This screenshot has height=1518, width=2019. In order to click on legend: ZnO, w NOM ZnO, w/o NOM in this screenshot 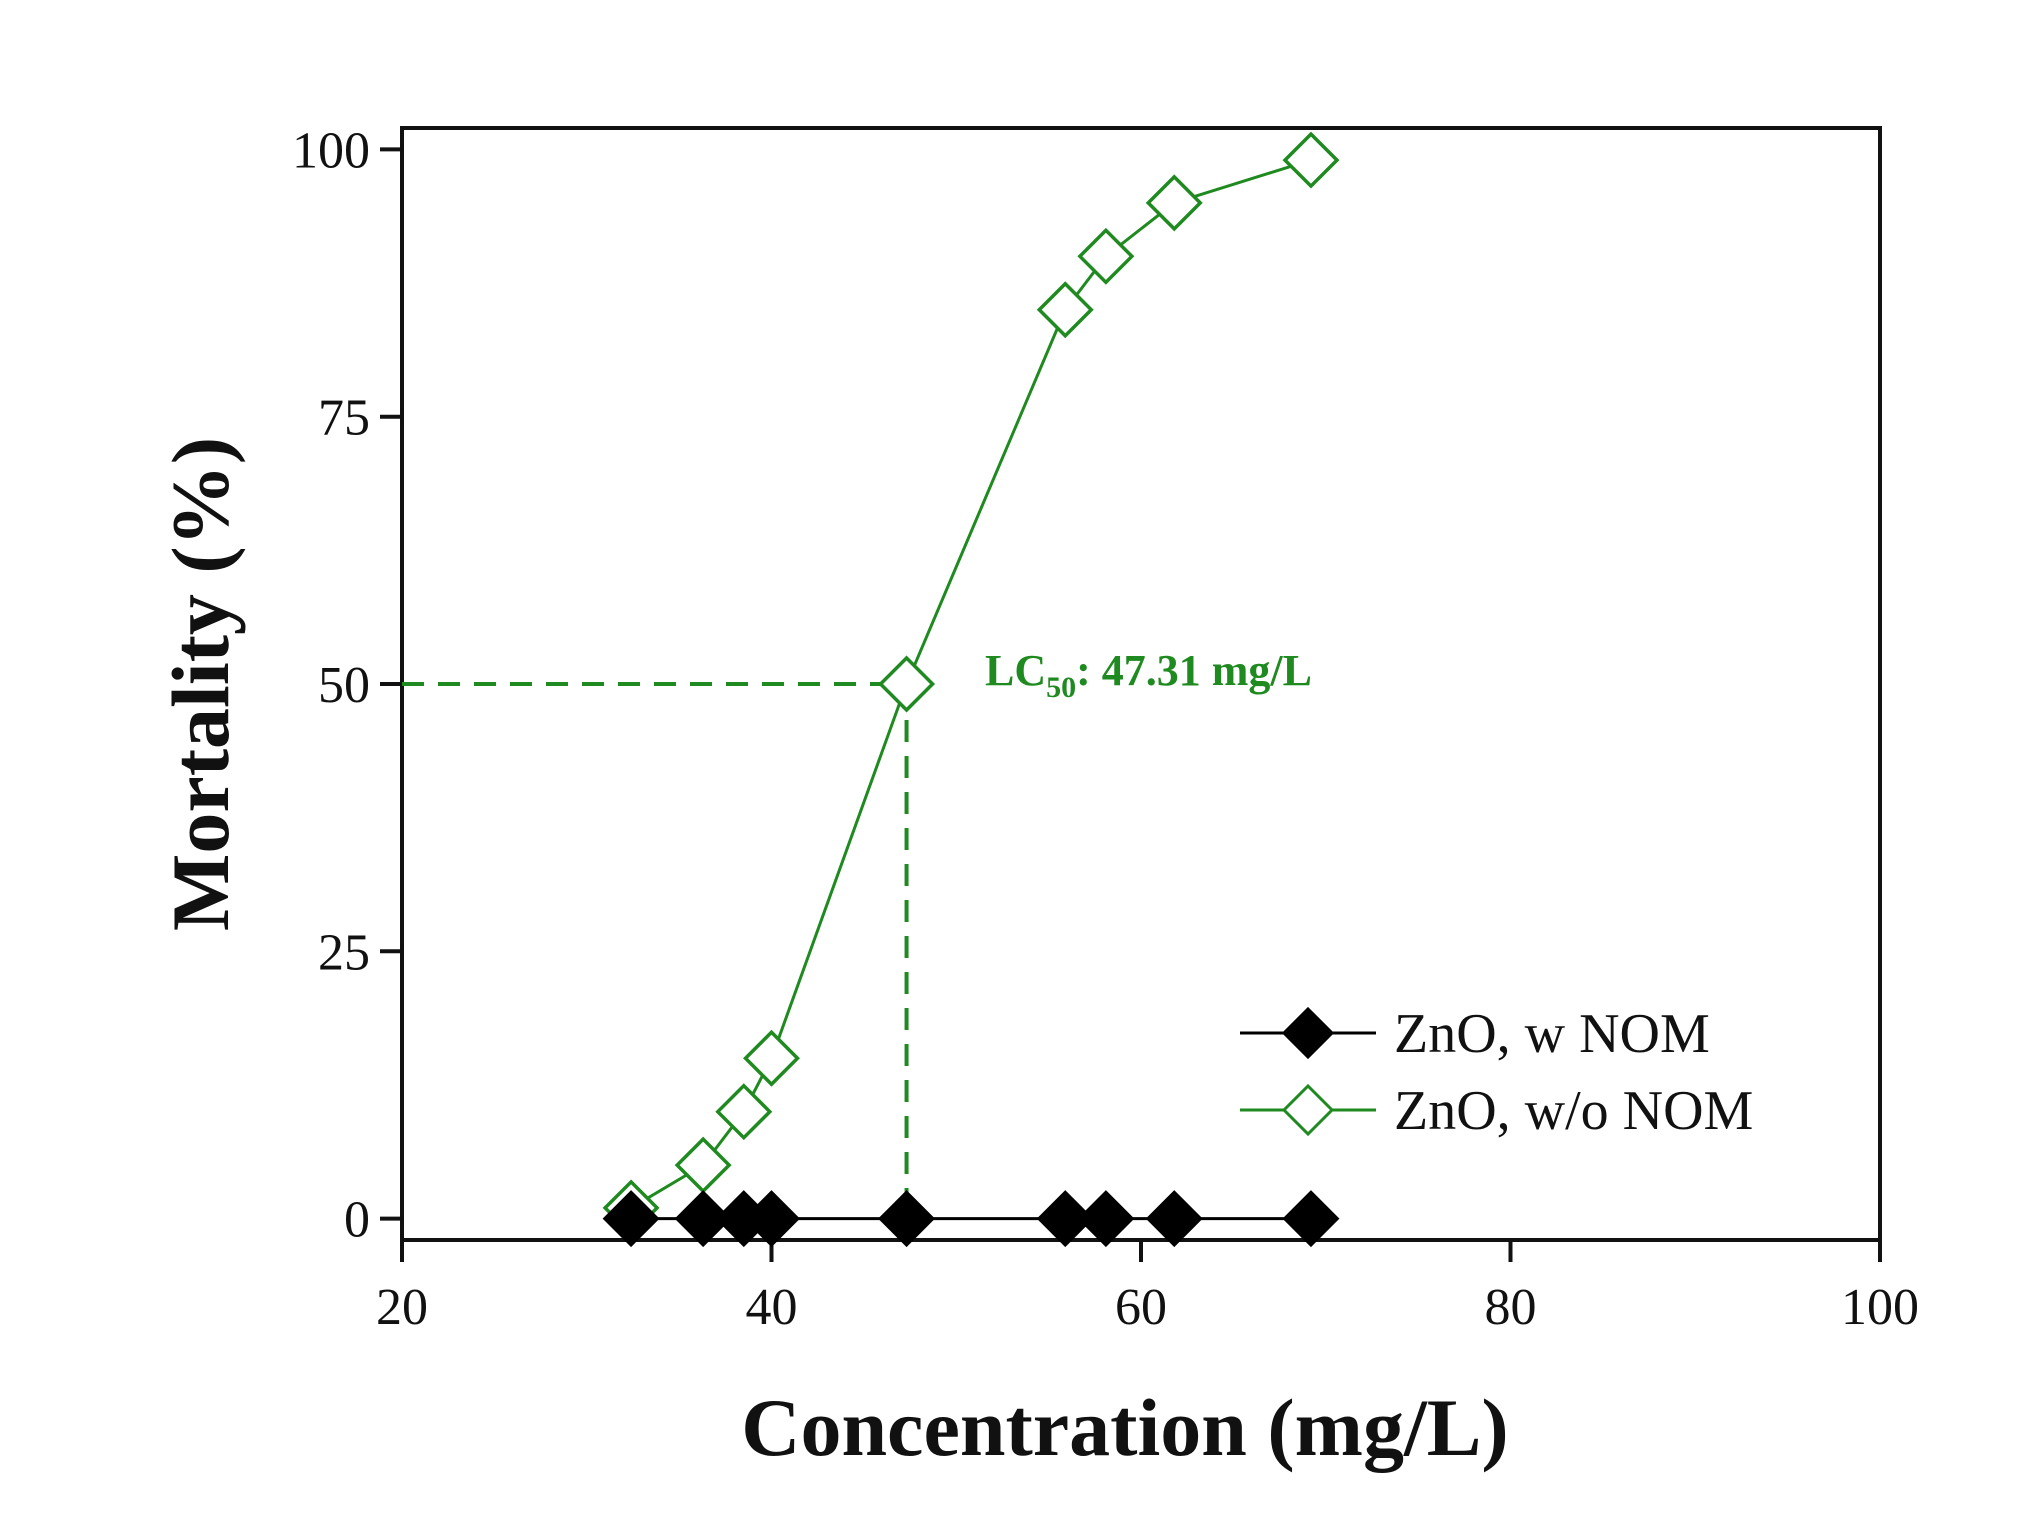, I will do `click(1496, 1072)`.